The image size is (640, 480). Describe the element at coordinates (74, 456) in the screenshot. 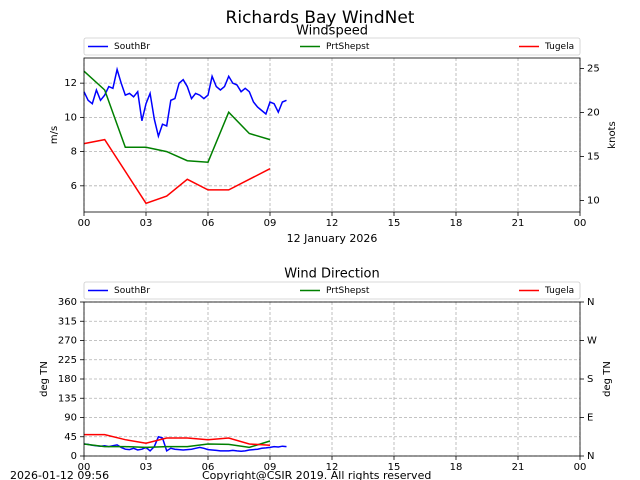

I see `y-tick-label: 0` at that location.